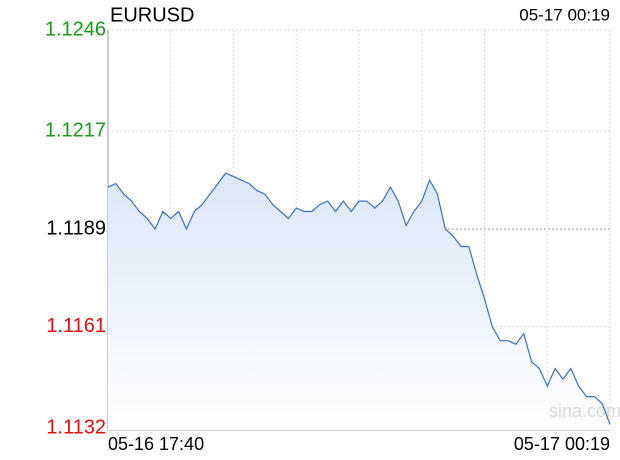  Describe the element at coordinates (564, 14) in the screenshot. I see `timestamp: 05-17 00:19` at that location.